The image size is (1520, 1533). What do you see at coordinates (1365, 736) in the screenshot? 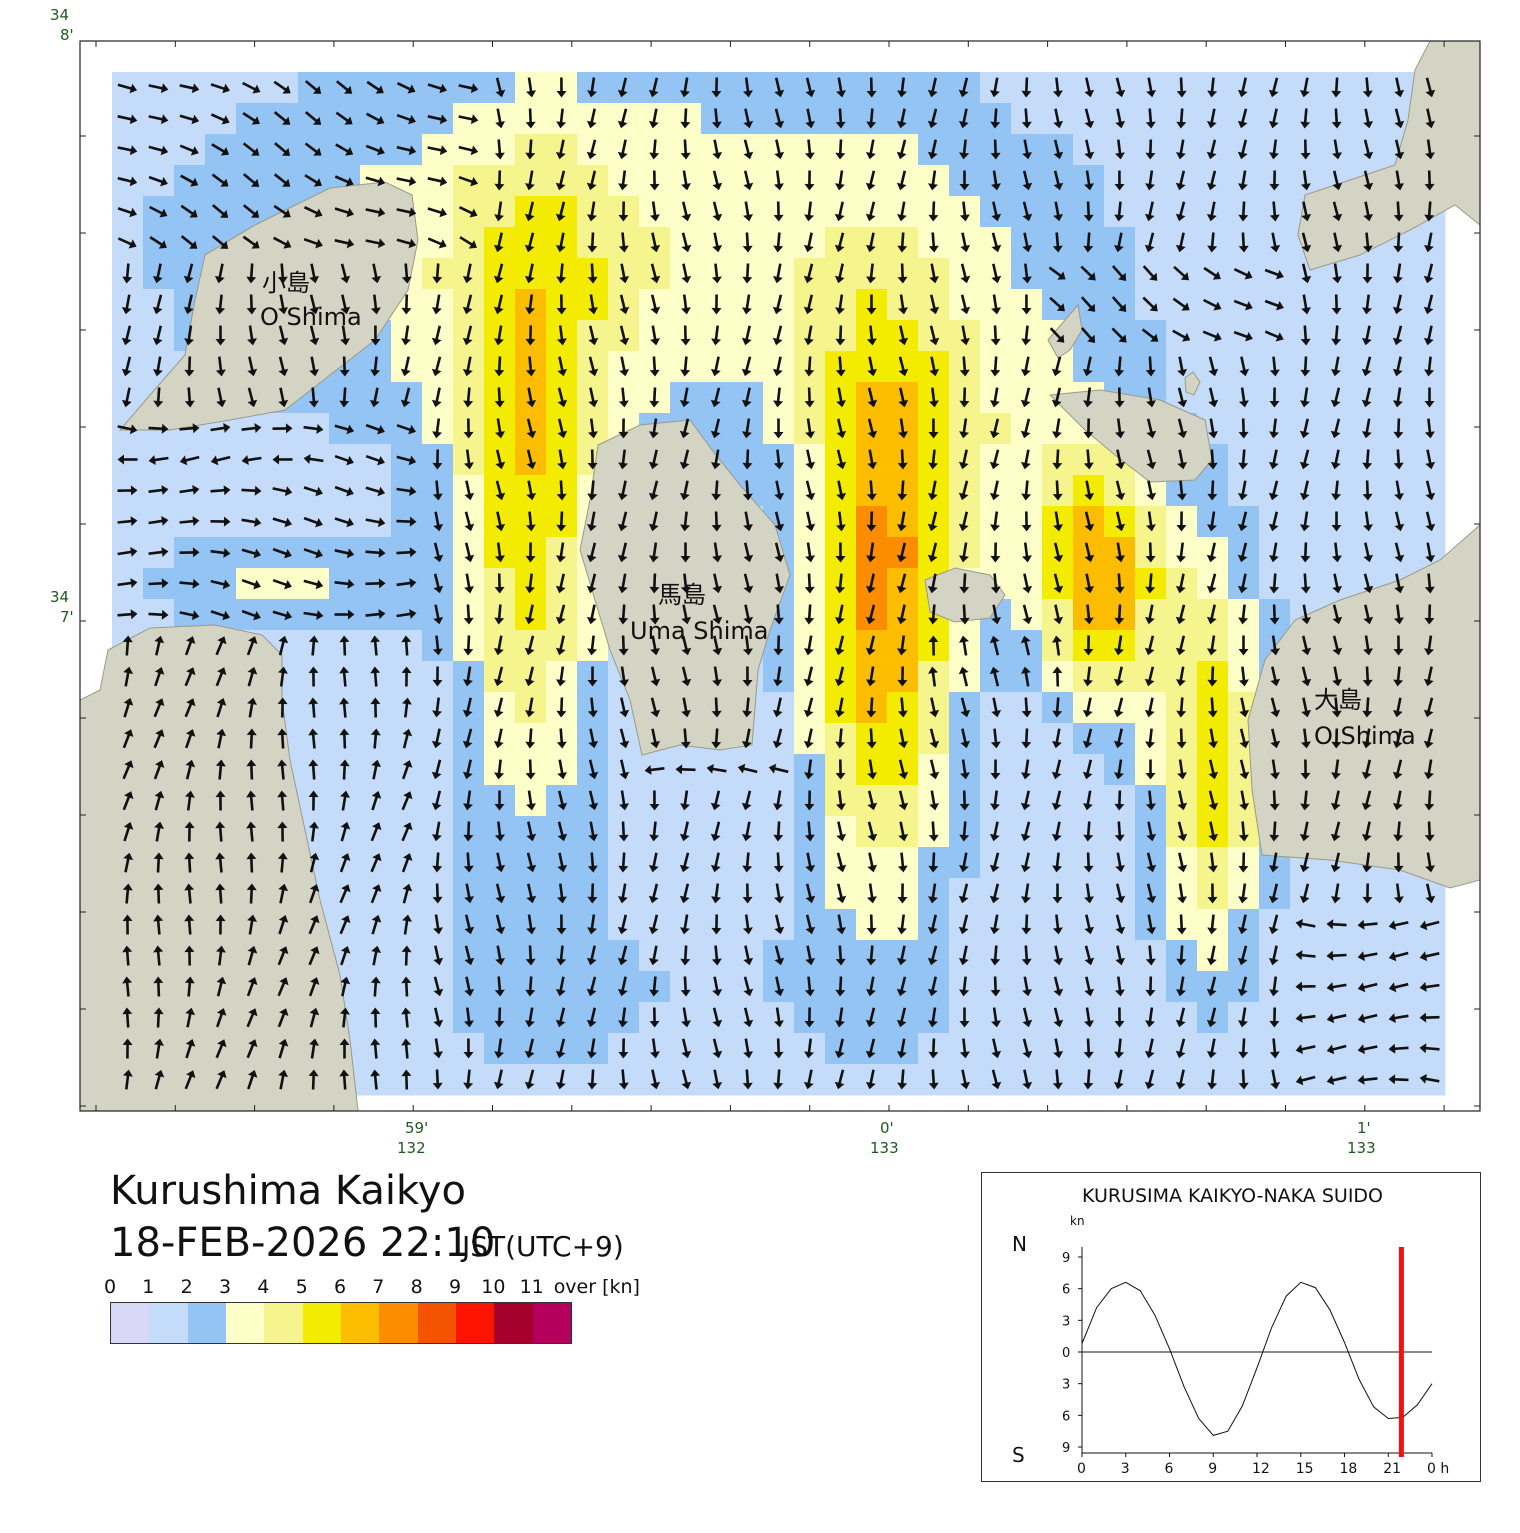
I see `island-label-en-oshima-large: O Shima` at bounding box center [1365, 736].